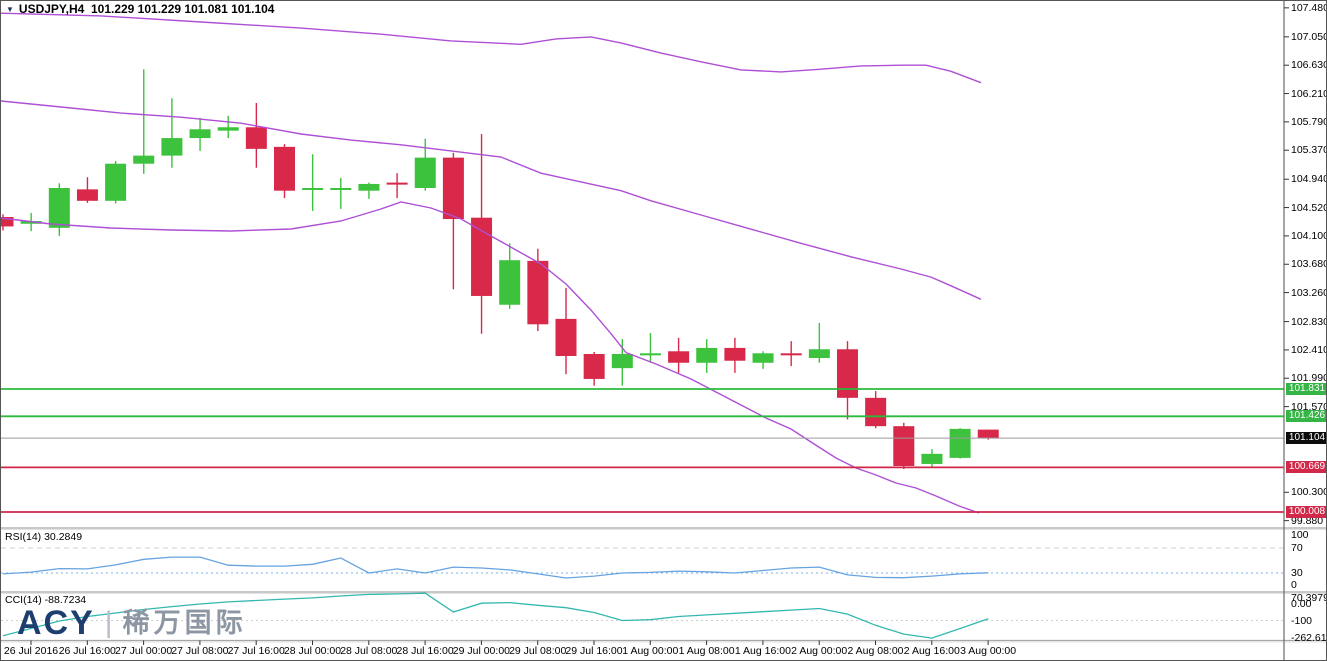 This screenshot has height=661, width=1327. I want to click on bollinger-upper-line, so click(491, 48).